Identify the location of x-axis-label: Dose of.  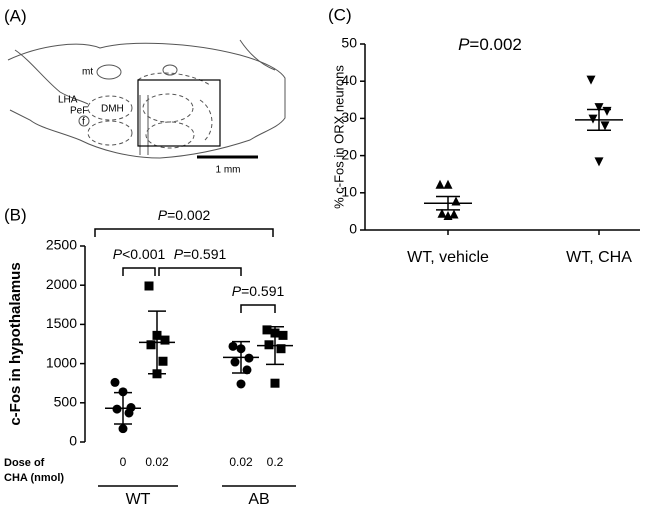
(24, 463).